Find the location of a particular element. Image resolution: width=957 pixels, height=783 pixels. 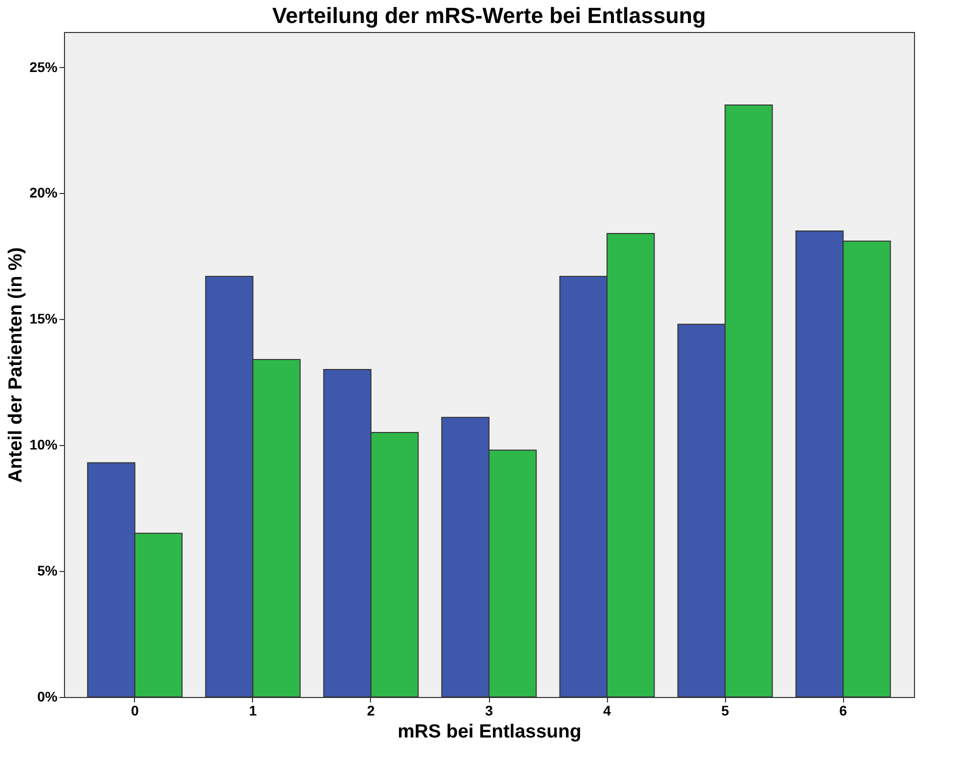

x-tick-label: 0 is located at coordinates (134, 710).